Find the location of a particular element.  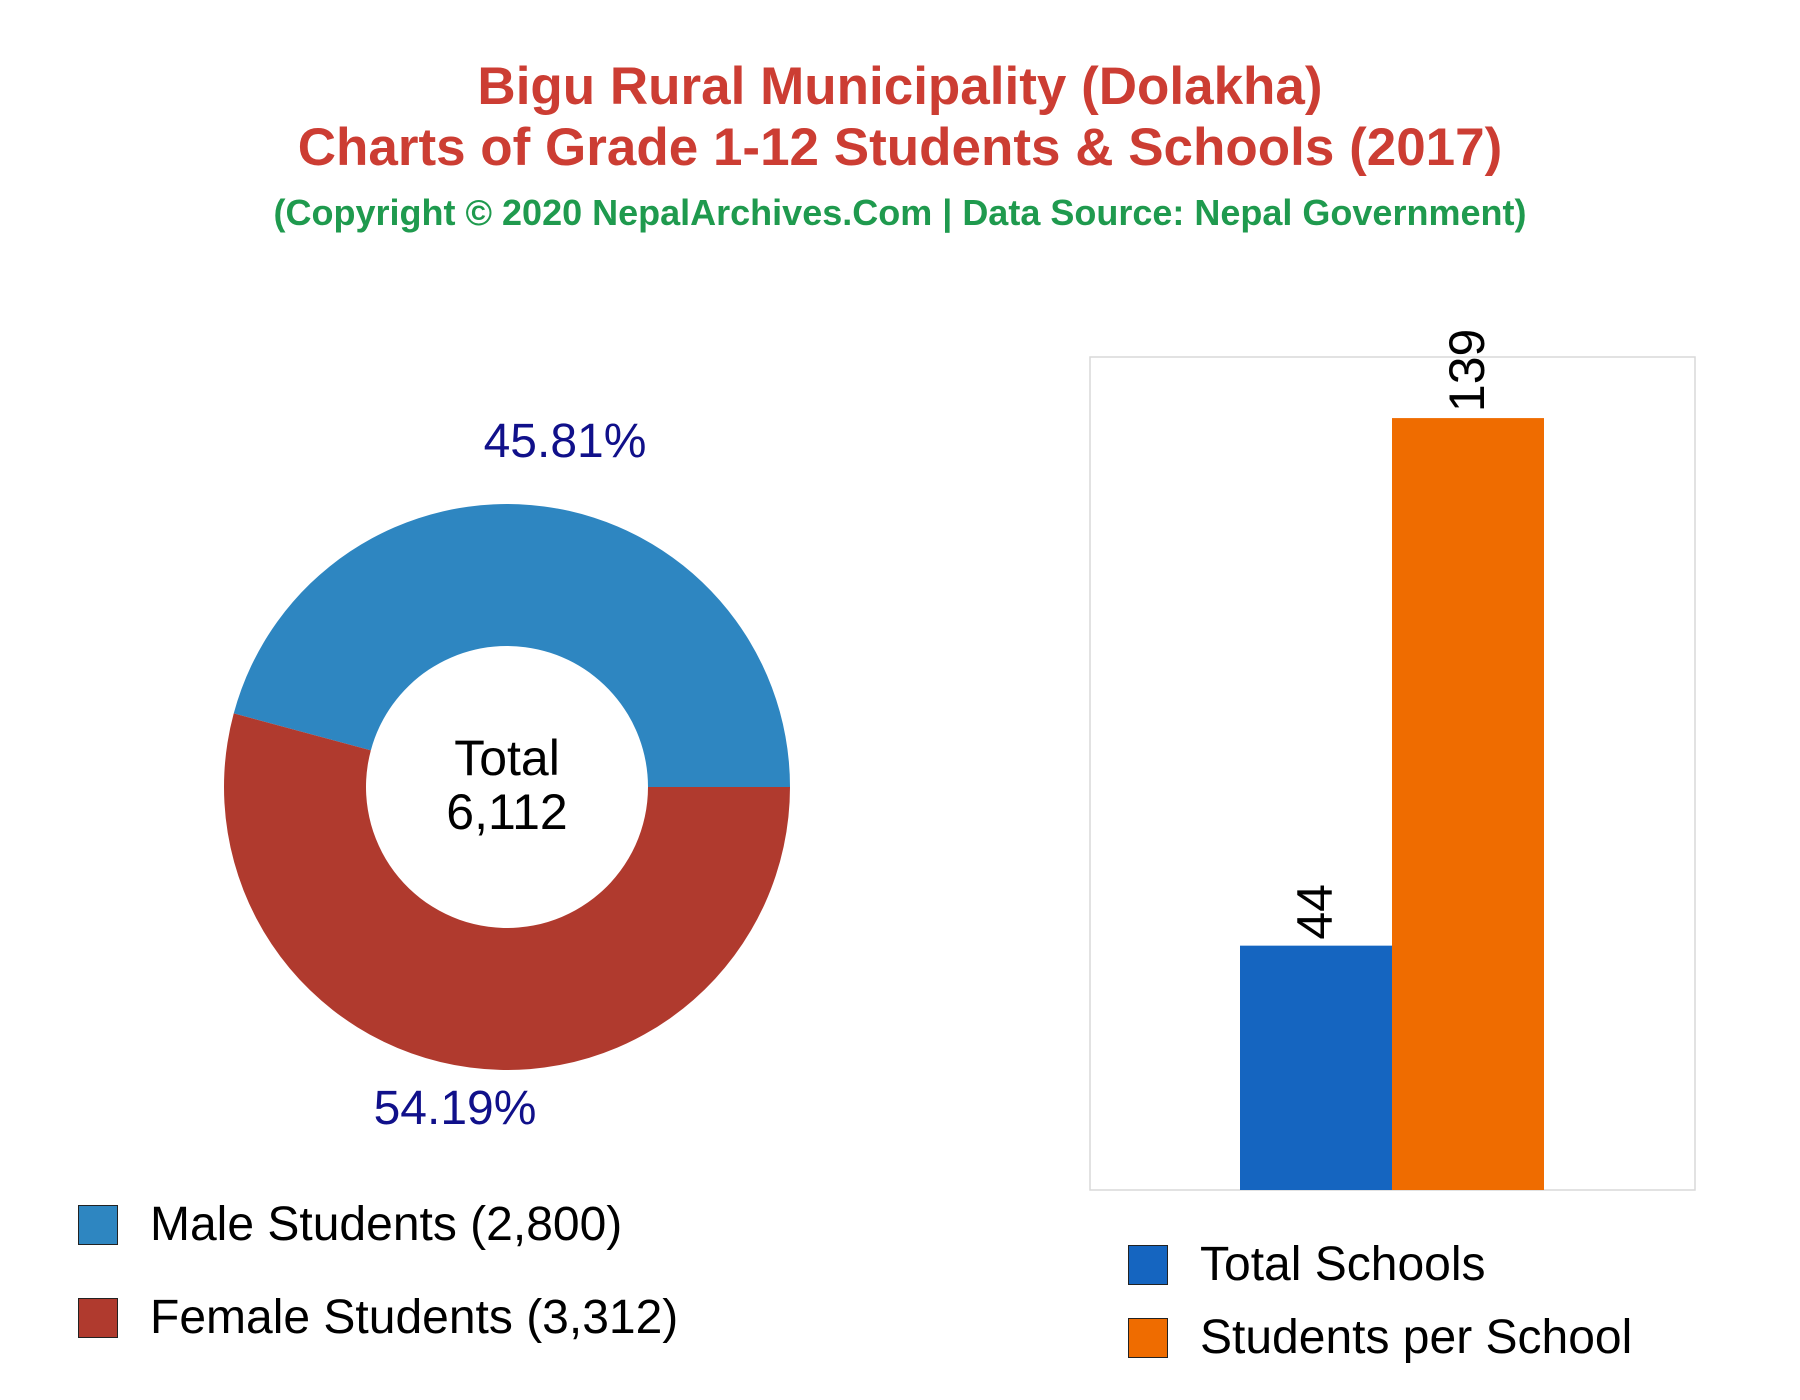

legend-item-total-schools: Total Schools is located at coordinates (1307, 1264).